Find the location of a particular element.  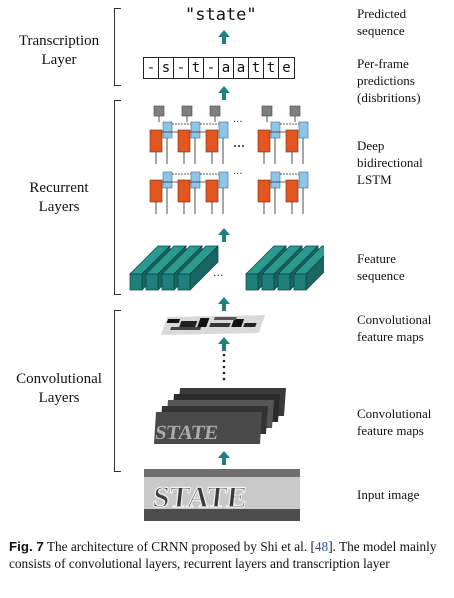

transcription-layer-label: Transcription Layer is located at coordinates (59, 51).